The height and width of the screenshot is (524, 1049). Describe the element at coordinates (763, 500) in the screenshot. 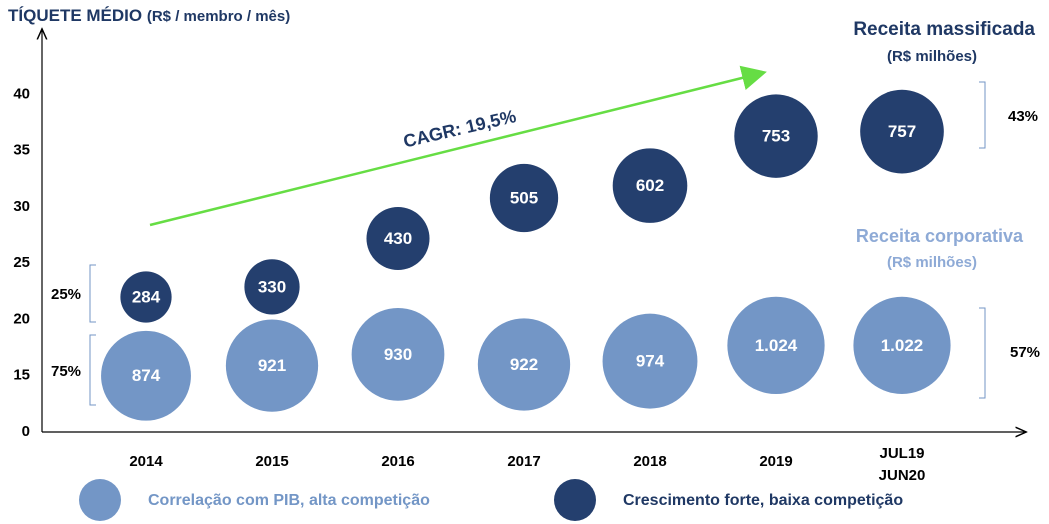

I see `legend-label: Crescimento forte, baixa competição` at that location.